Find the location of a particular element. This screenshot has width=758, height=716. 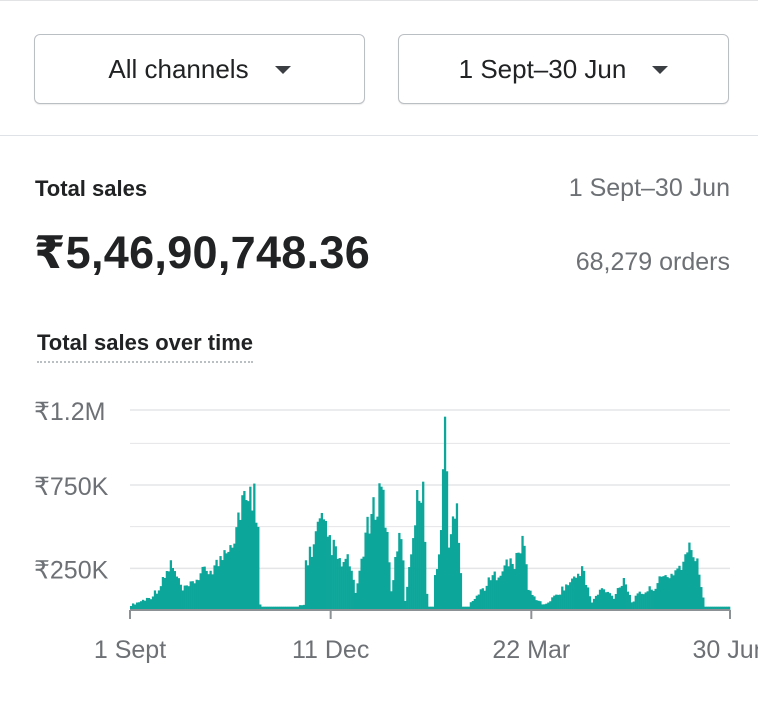

total-sales-value: ₹5,46,90,748.36 is located at coordinates (202, 252).